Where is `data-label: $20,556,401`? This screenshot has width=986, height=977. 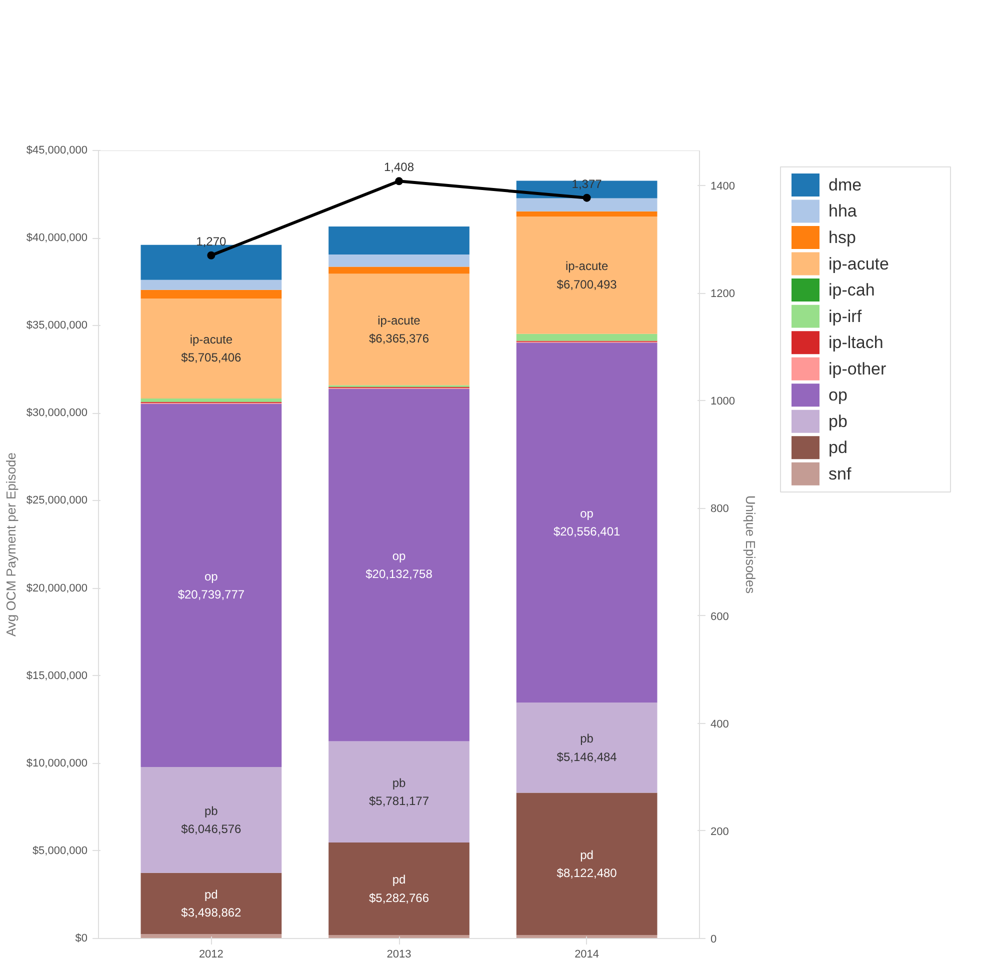
data-label: $20,556,401 is located at coordinates (587, 531).